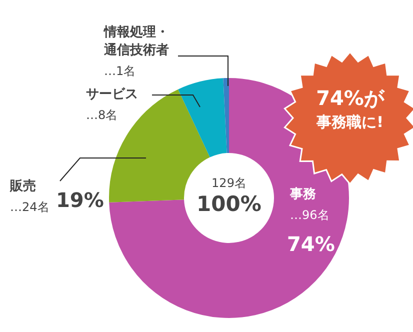 This screenshot has width=413, height=332. Describe the element at coordinates (30, 207) in the screenshot. I see `data-label: …24名` at that location.